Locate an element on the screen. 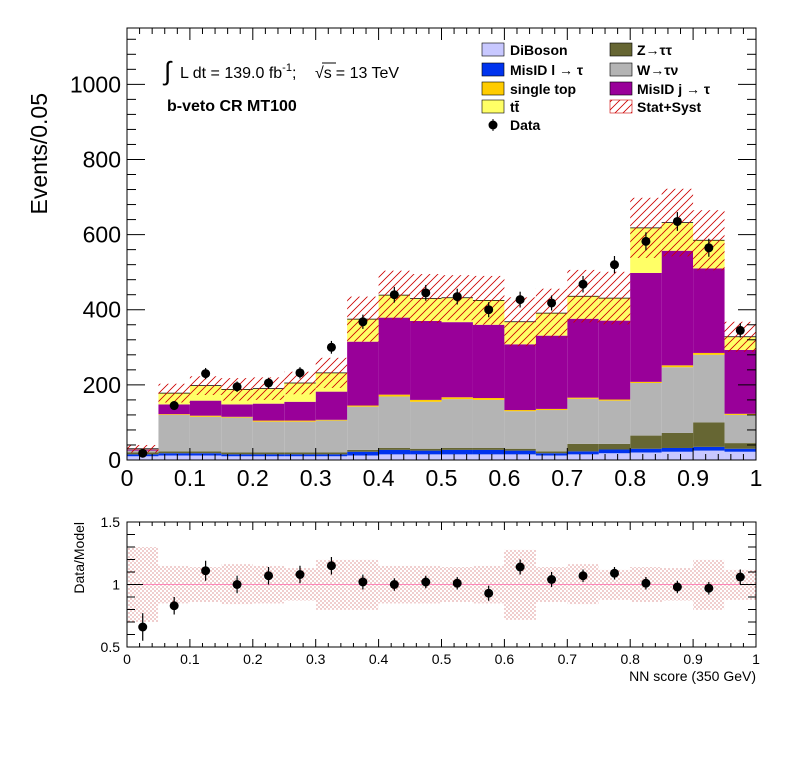 The height and width of the screenshot is (777, 796). y-tick-label-3: 600 is located at coordinates (102, 235).